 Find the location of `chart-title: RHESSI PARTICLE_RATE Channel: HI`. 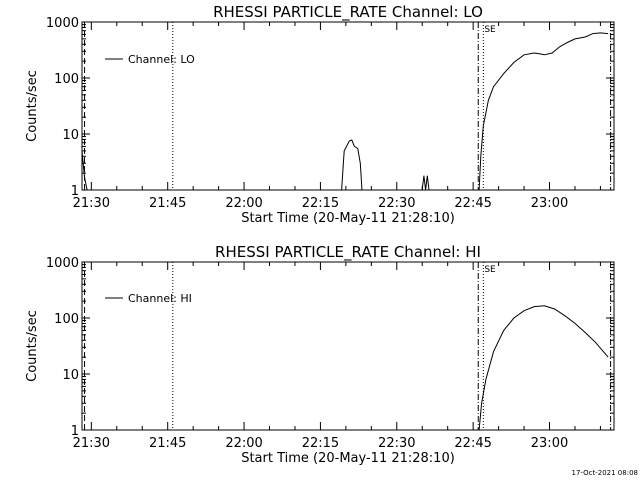

chart-title: RHESSI PARTICLE_RATE Channel: HI is located at coordinates (348, 252).